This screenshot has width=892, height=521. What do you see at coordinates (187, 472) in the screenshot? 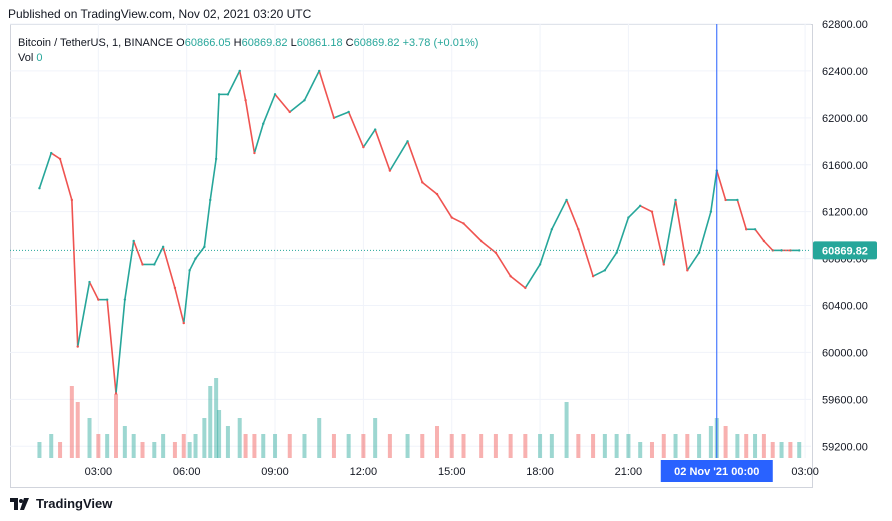
I see `x-tick-label: 06:00` at bounding box center [187, 472].